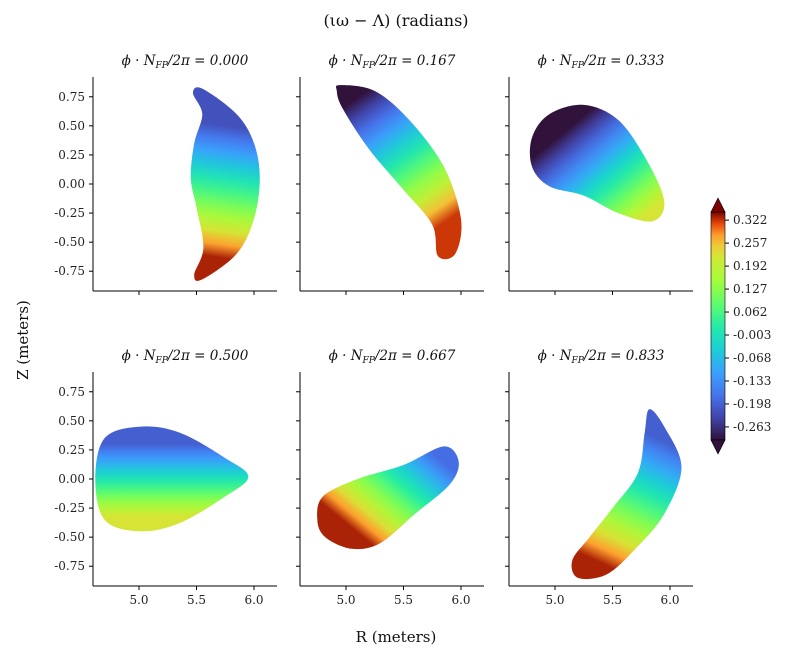 Image resolution: width=793 pixels, height=661 pixels. I want to click on panel-title-suffix: /2π = 0.833, so click(623, 356).